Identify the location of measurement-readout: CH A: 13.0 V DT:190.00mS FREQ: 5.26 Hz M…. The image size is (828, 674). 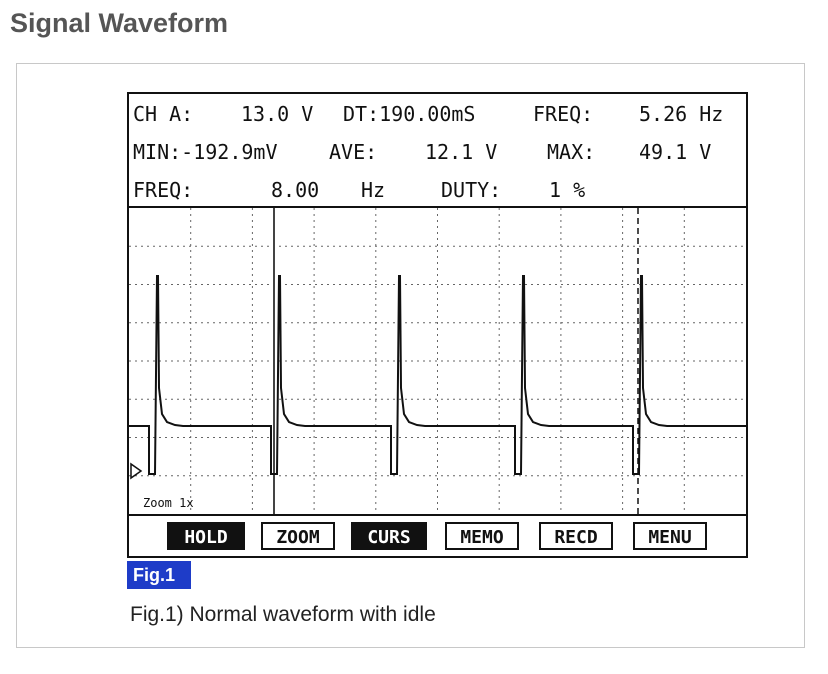
(437, 151).